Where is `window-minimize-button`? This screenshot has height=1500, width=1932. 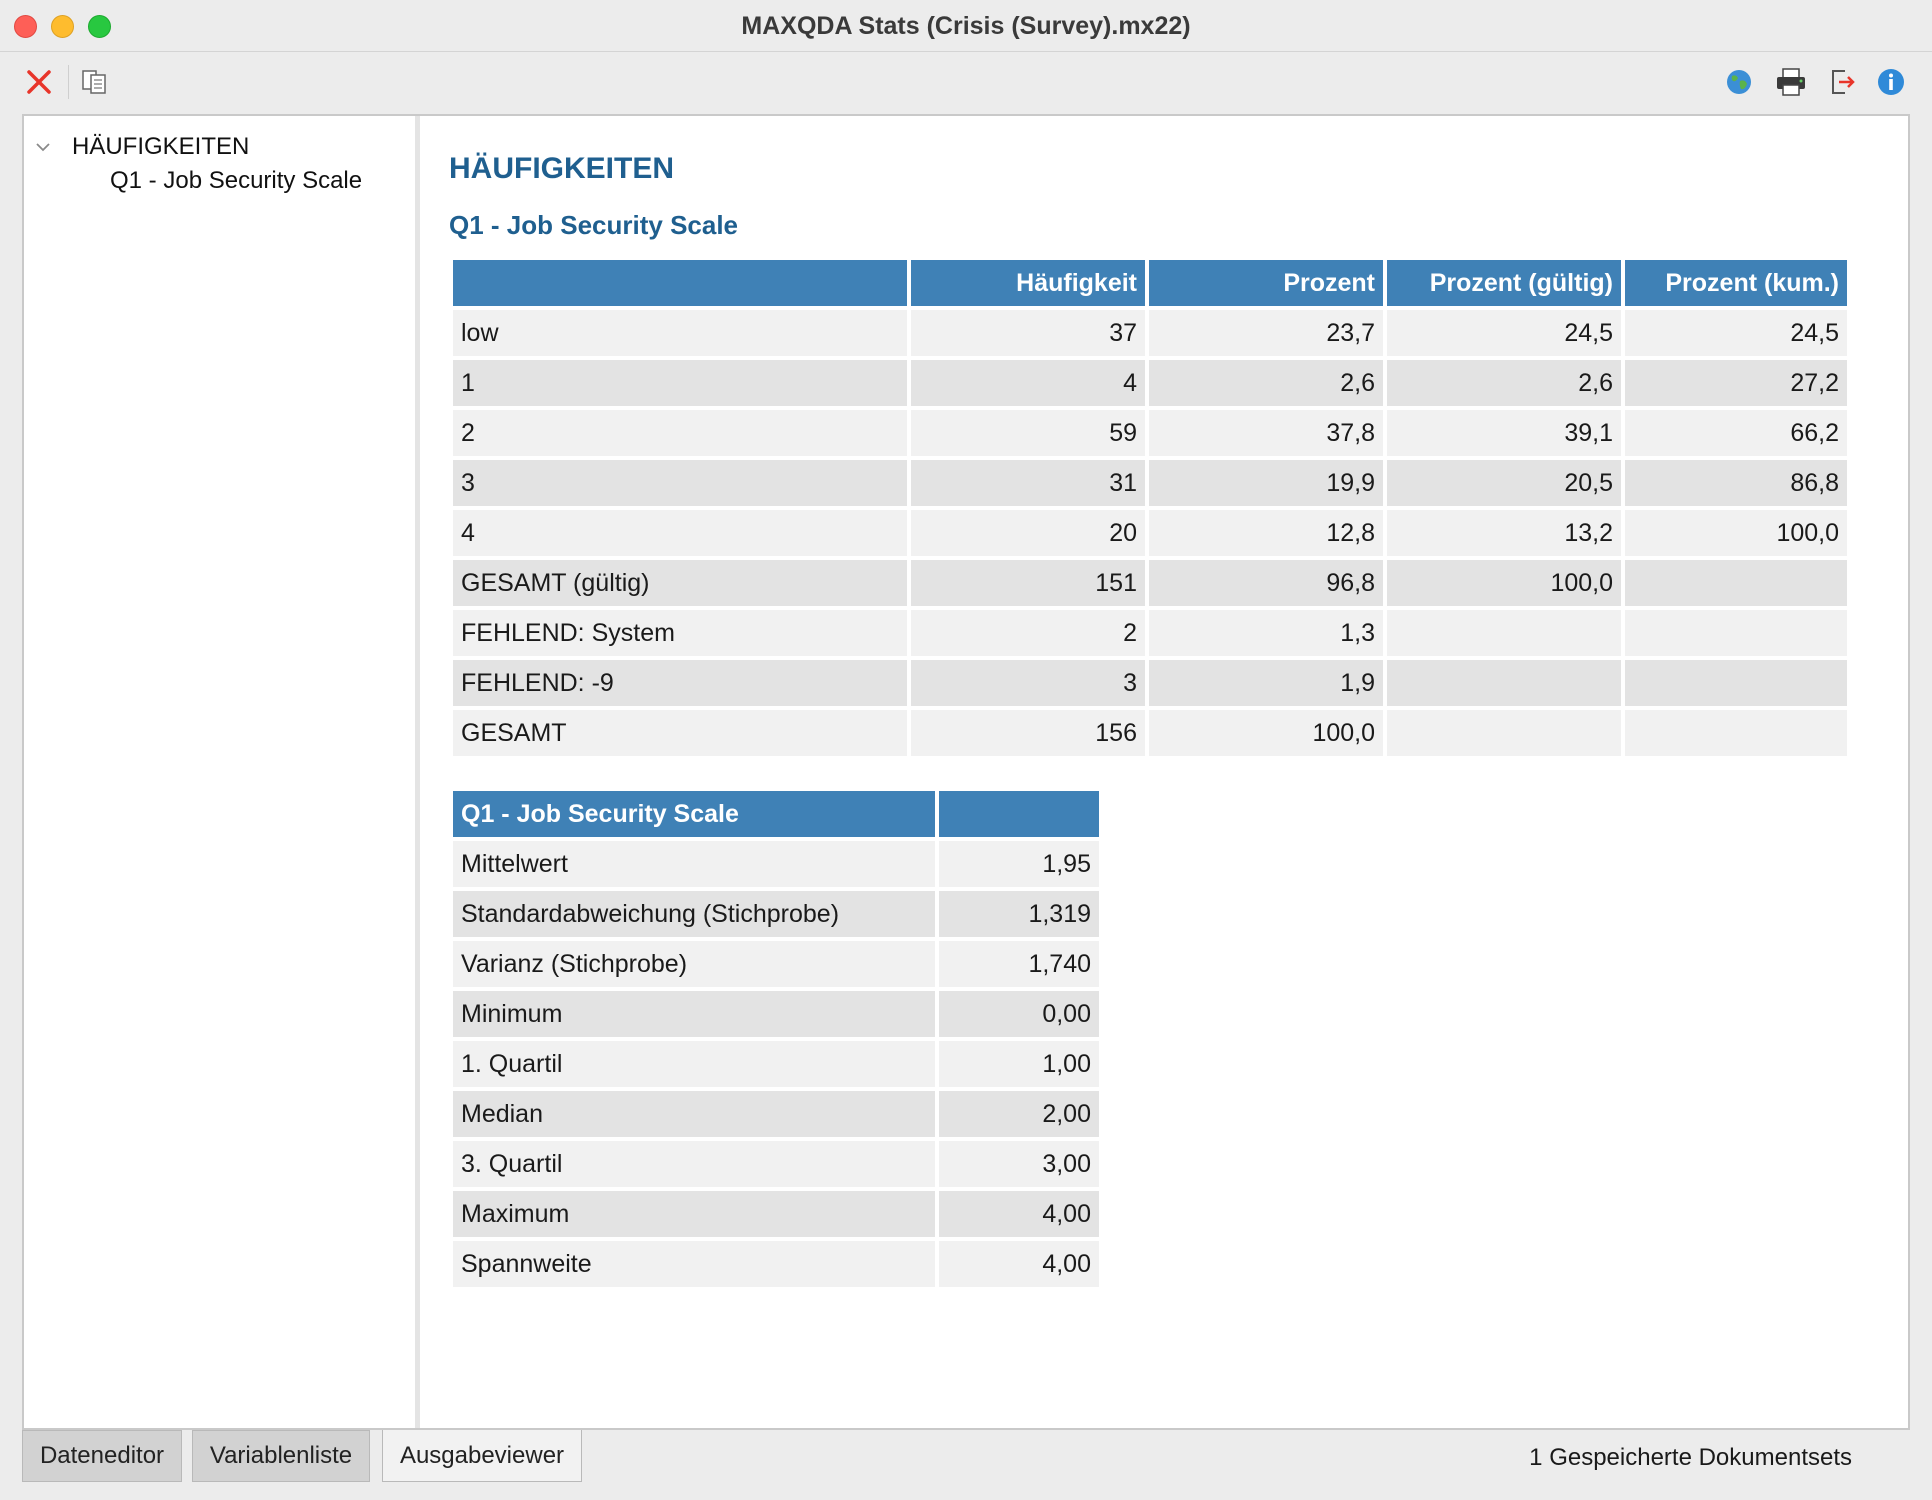 window-minimize-button is located at coordinates (62, 26).